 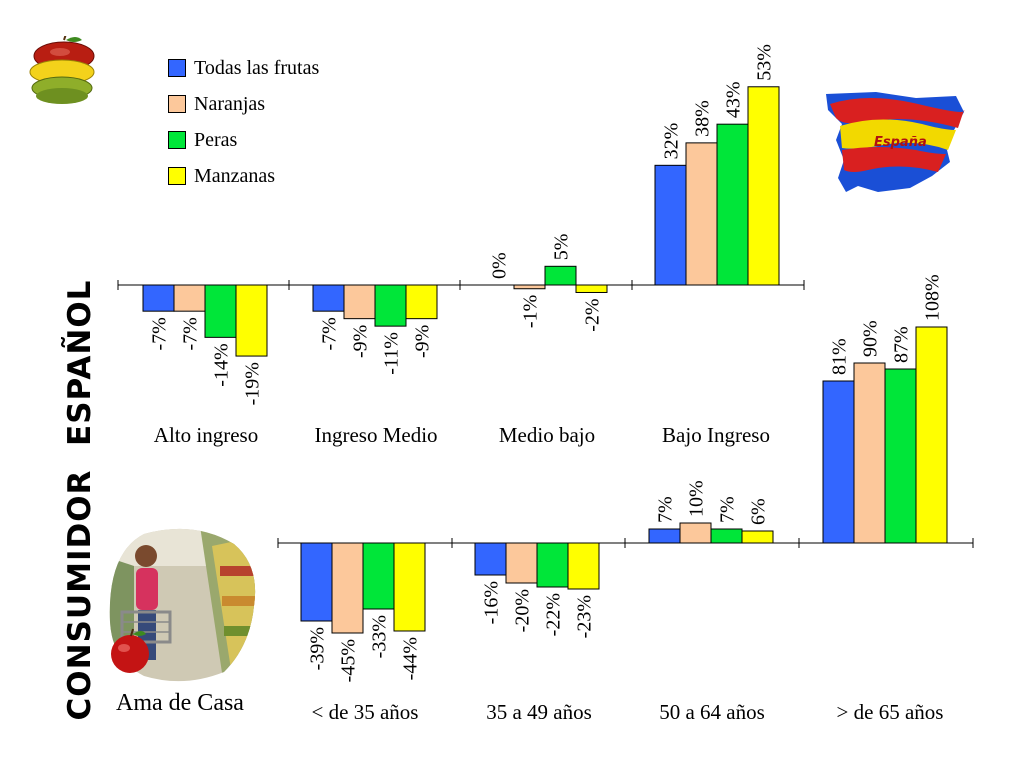 What do you see at coordinates (703, 118) in the screenshot?
I see `data-label: 38%` at bounding box center [703, 118].